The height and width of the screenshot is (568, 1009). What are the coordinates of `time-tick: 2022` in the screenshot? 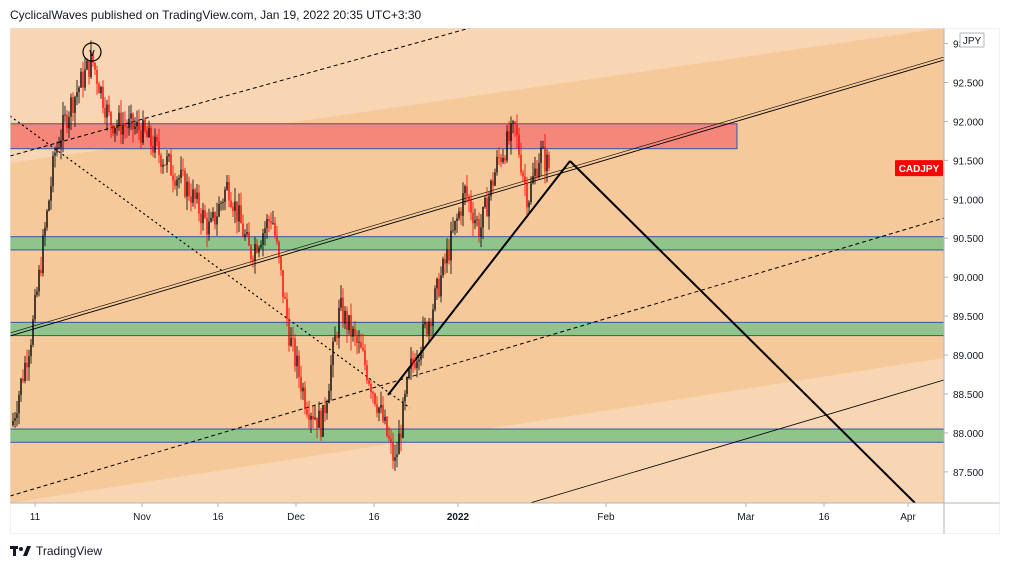 It's located at (458, 513).